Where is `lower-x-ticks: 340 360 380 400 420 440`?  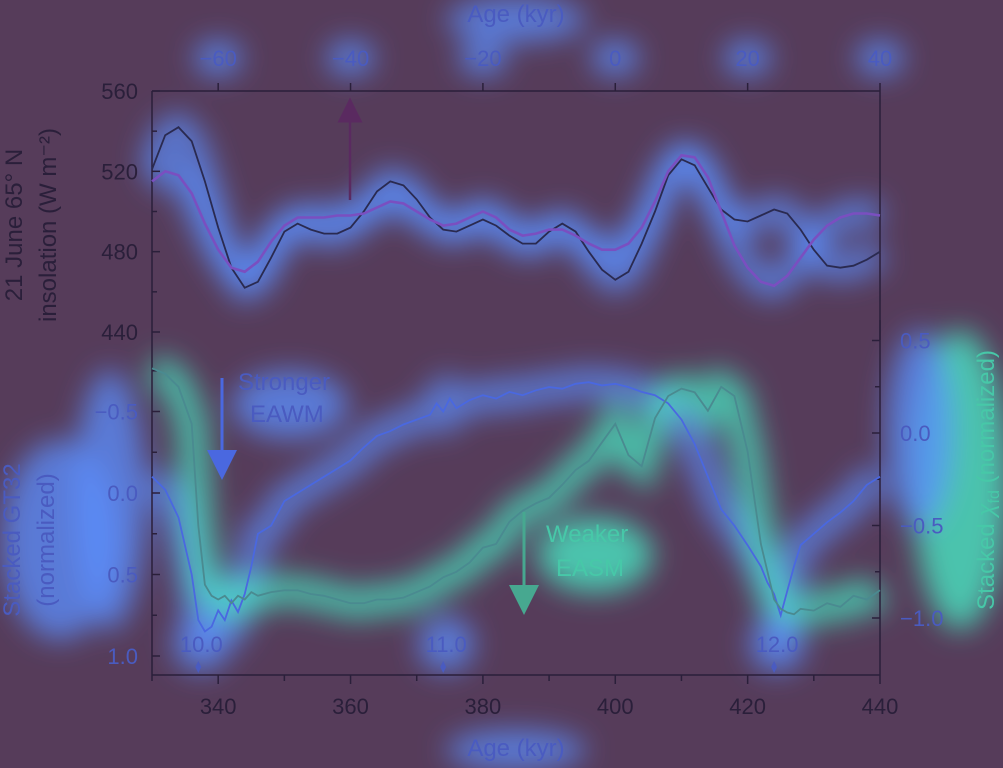
lower-x-ticks: 340 360 380 400 420 440 is located at coordinates (525, 697).